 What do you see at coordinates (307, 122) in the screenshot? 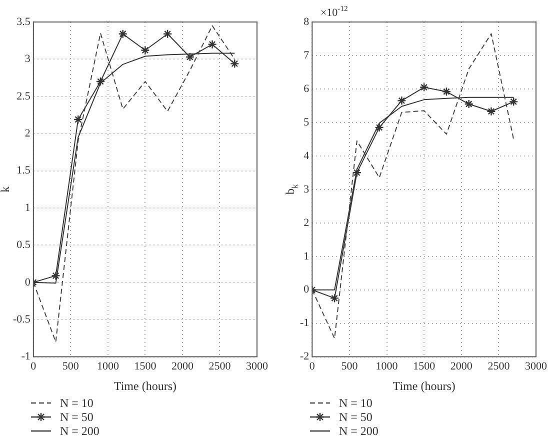
I see `y-tick-label: 5` at bounding box center [307, 122].